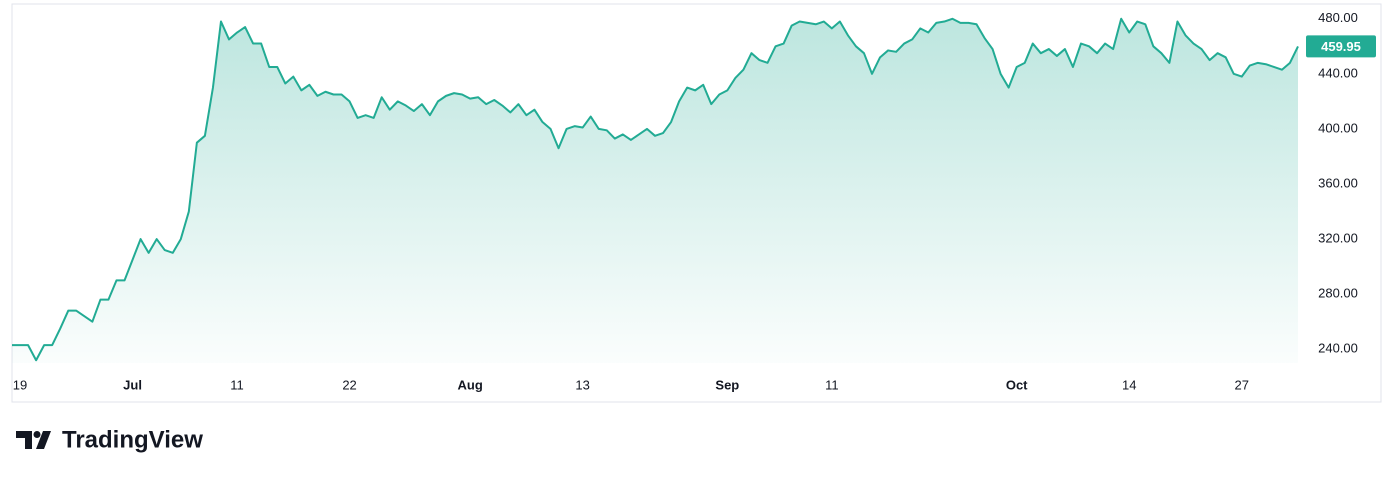 The width and height of the screenshot is (1394, 478). What do you see at coordinates (1338, 293) in the screenshot?
I see `y-tick-label: 280.00` at bounding box center [1338, 293].